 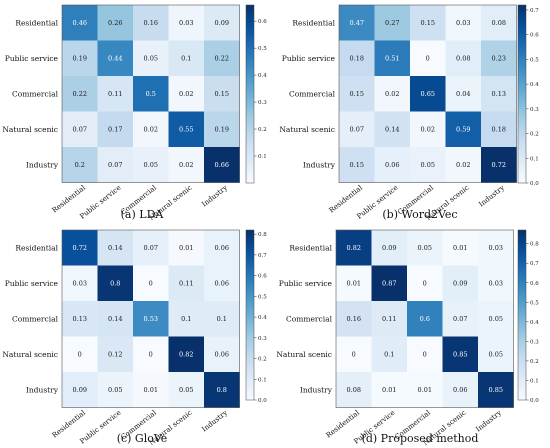 What do you see at coordinates (115, 94) in the screenshot?
I see `cell-value-label: 0.11` at bounding box center [115, 94].